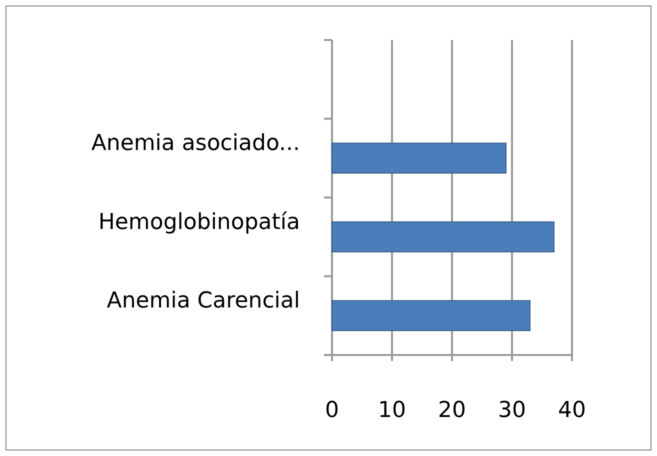  Describe the element at coordinates (332, 410) in the screenshot. I see `x-tick-label: 0` at that location.